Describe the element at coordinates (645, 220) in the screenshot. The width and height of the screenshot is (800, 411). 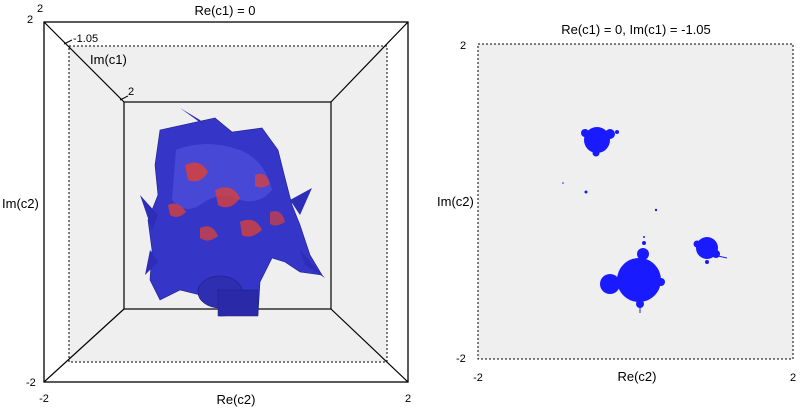
I see `mandelbrot-slice` at that location.